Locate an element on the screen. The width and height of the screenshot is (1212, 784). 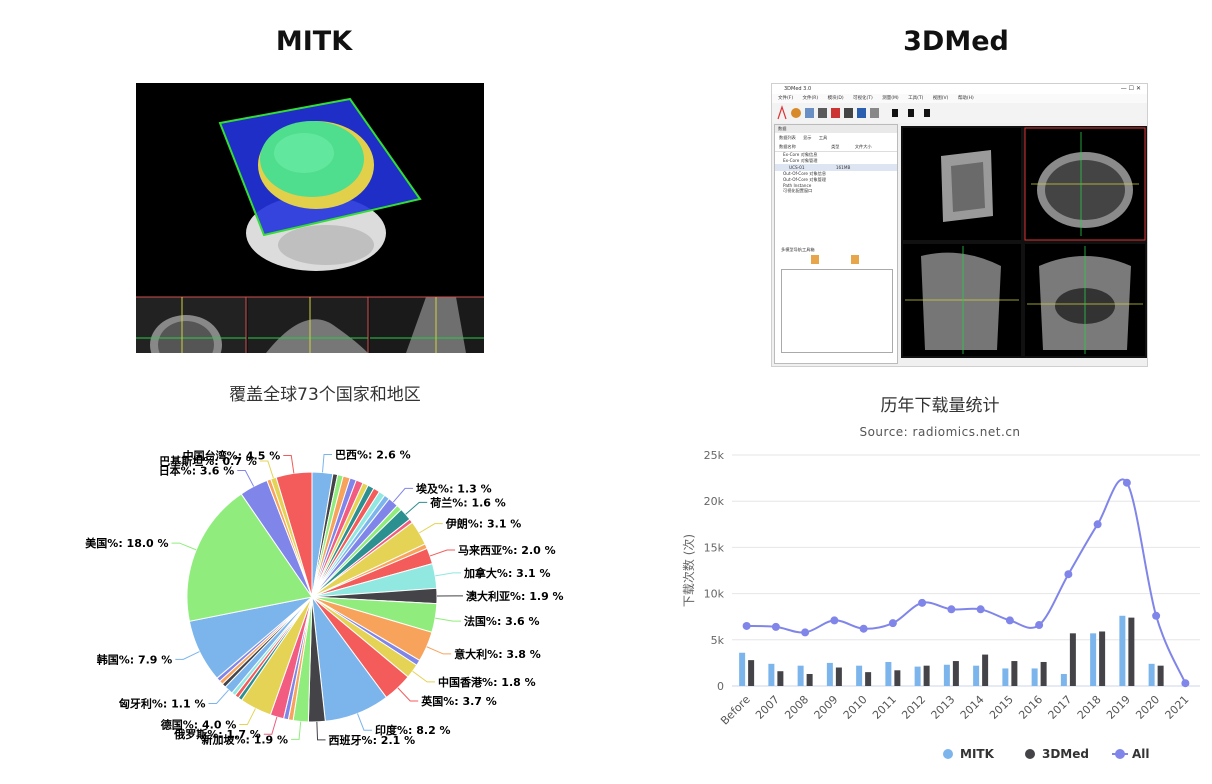
cases-label: 多模型导航工具箱 is located at coordinates (798, 249).